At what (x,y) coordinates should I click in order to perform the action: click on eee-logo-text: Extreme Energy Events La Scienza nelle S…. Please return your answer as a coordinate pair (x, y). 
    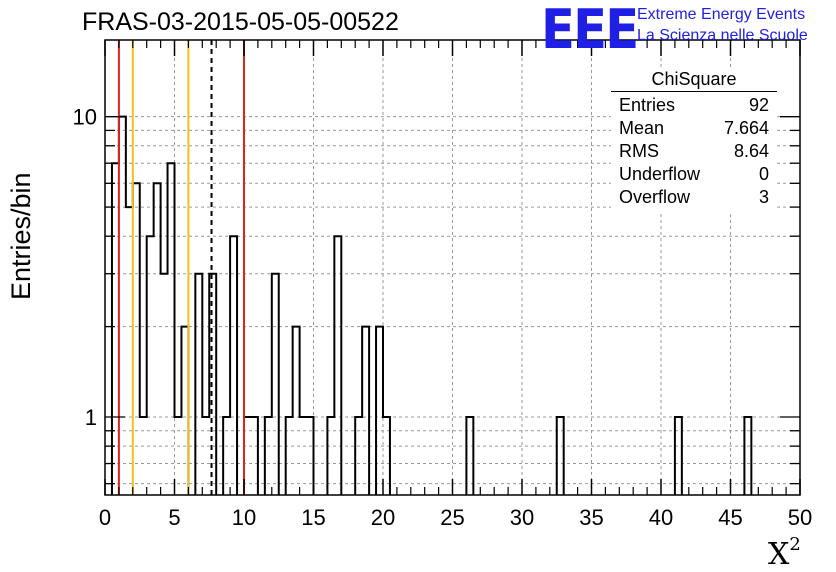
    Looking at the image, I should click on (722, 25).